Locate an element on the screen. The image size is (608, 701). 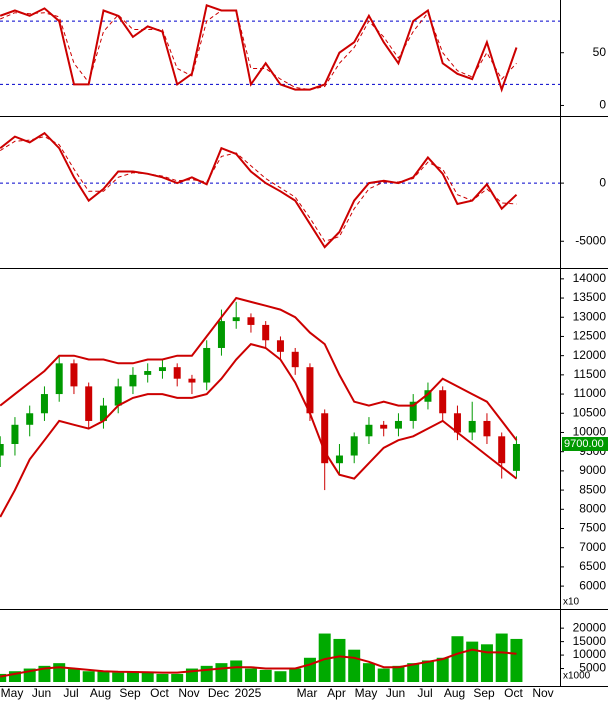
y-tick-label: 9000 is located at coordinates (592, 470).